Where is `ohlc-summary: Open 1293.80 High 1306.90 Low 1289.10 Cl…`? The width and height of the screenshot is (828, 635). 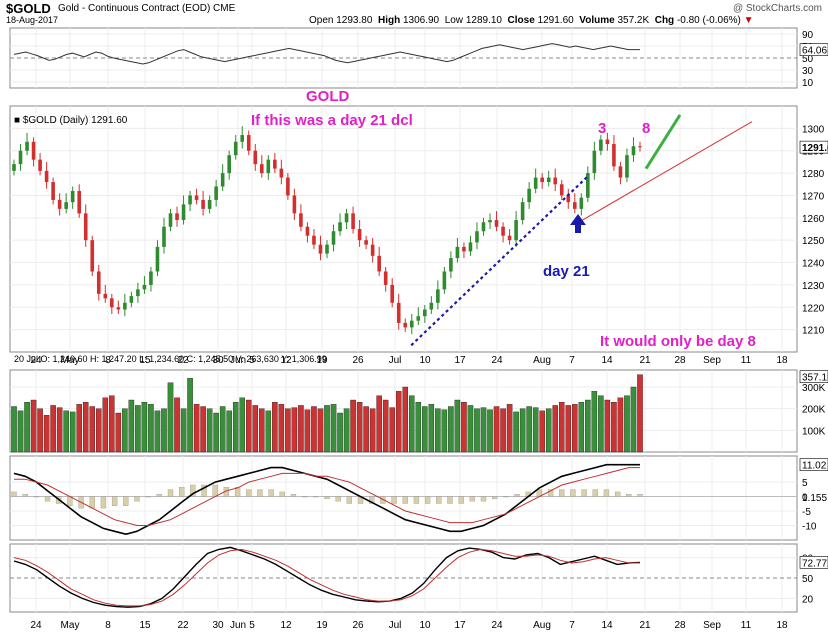
ohlc-summary: Open 1293.80 High 1306.90 Low 1289.10 Cl… is located at coordinates (531, 20).